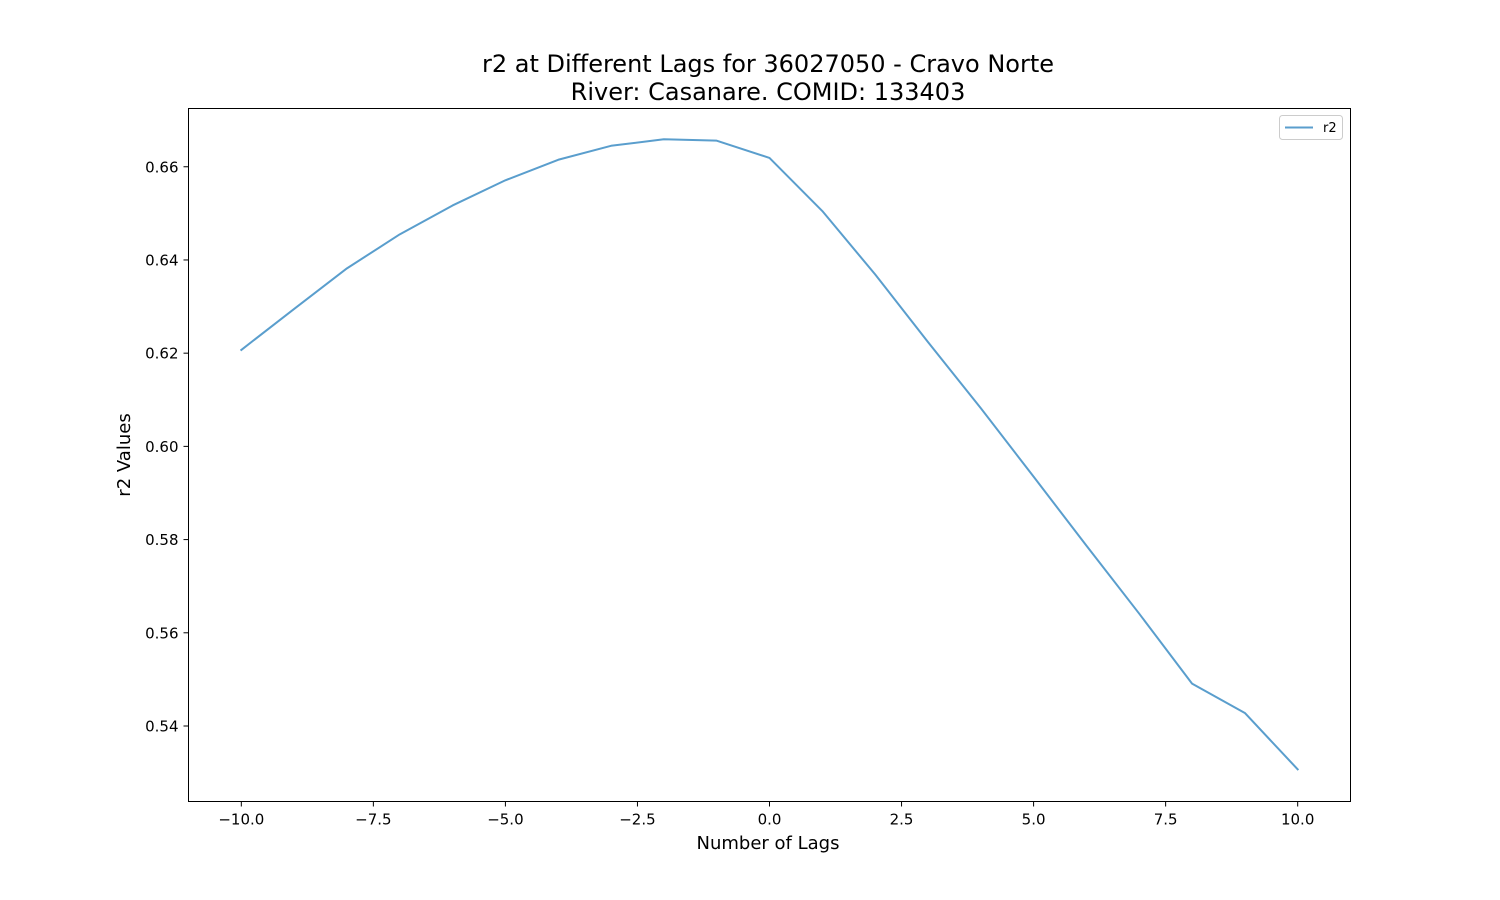 The height and width of the screenshot is (900, 1500). What do you see at coordinates (505, 820) in the screenshot?
I see `x-tick-label: −5.0` at bounding box center [505, 820].